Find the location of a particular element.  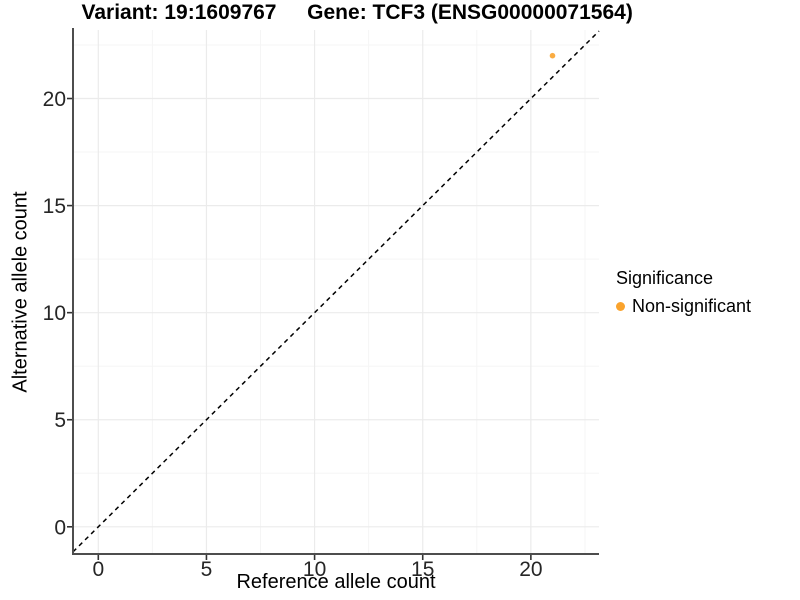

legend: Significance Non-significant is located at coordinates (683, 293).